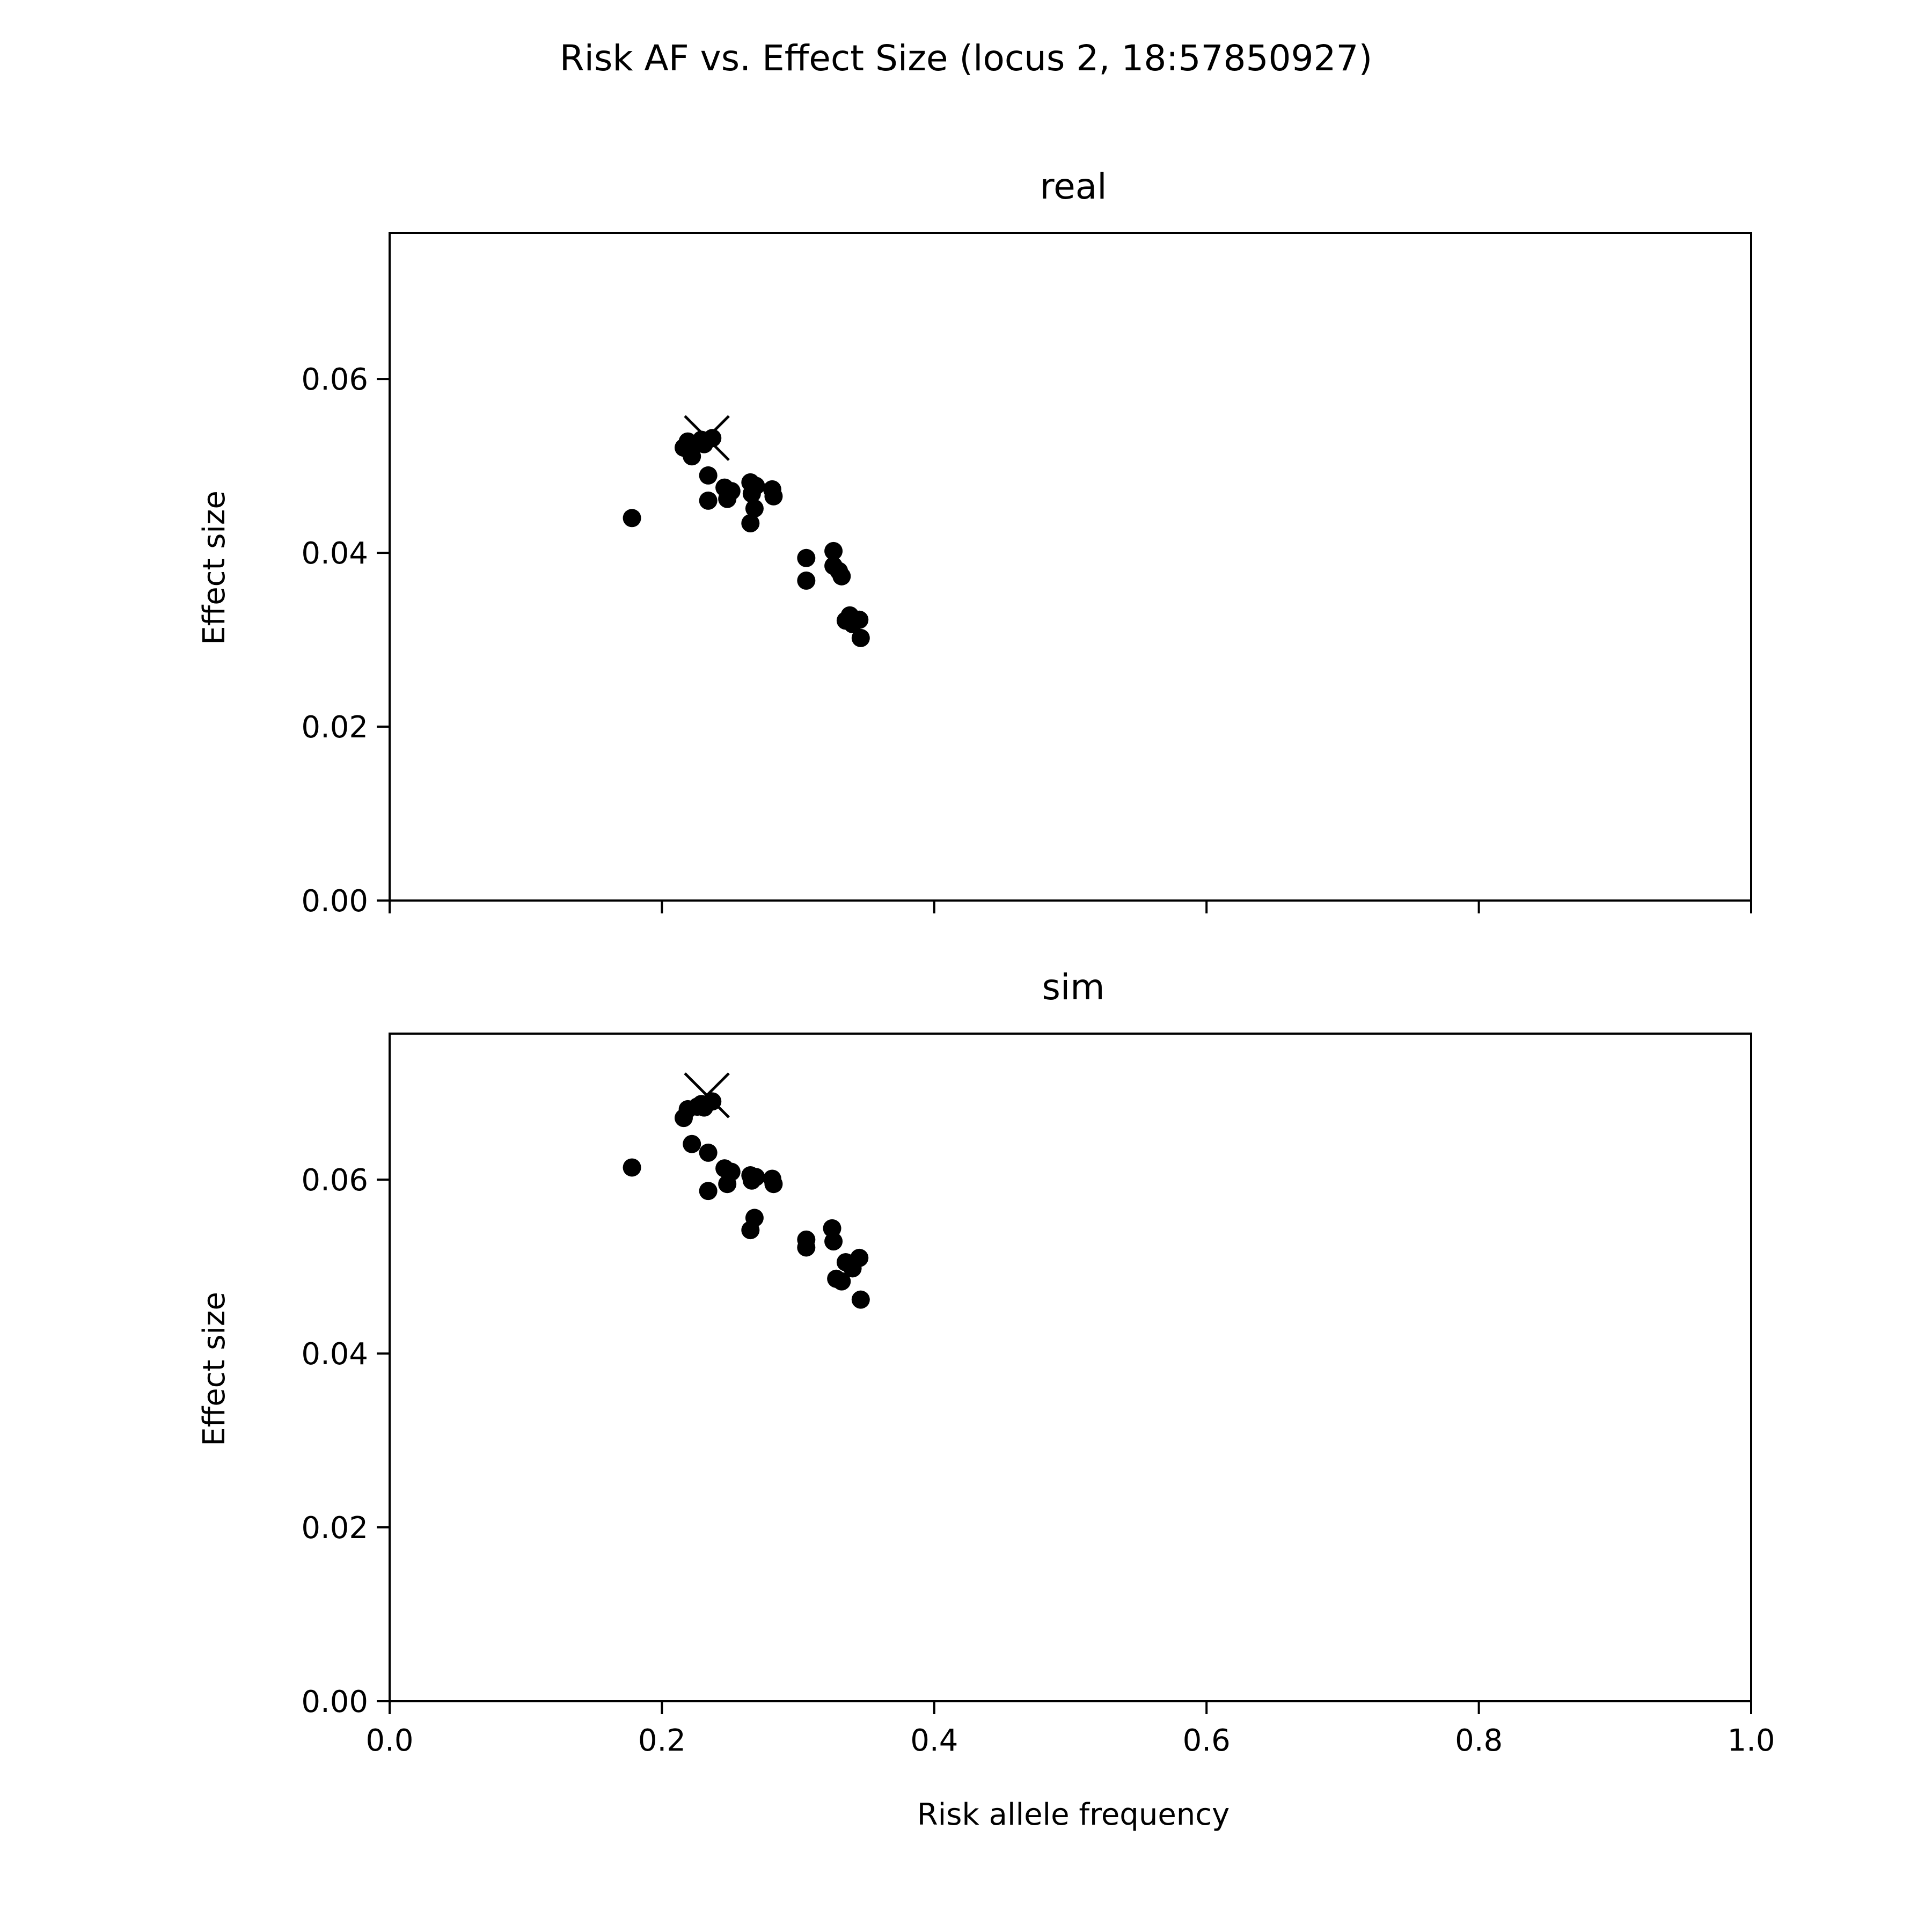 The image size is (1932, 1932). I want to click on y-tick-label-real-2: 0.04, so click(334, 553).